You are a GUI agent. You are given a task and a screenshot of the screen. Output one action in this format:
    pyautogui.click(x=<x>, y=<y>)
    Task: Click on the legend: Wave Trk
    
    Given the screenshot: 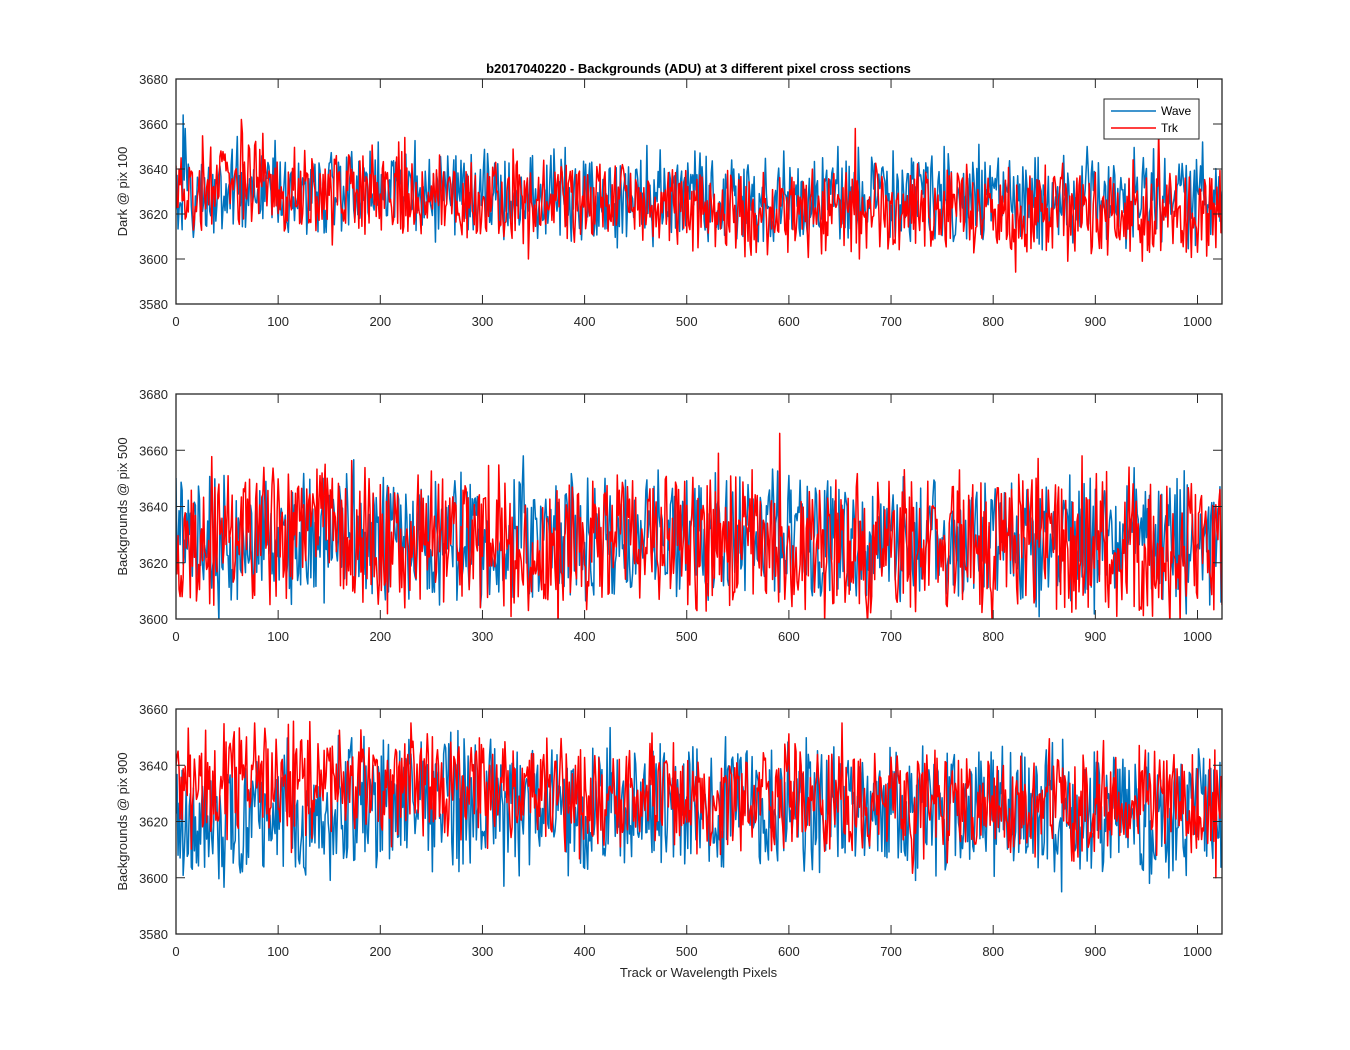 What is the action you would take?
    pyautogui.click(x=1151, y=119)
    